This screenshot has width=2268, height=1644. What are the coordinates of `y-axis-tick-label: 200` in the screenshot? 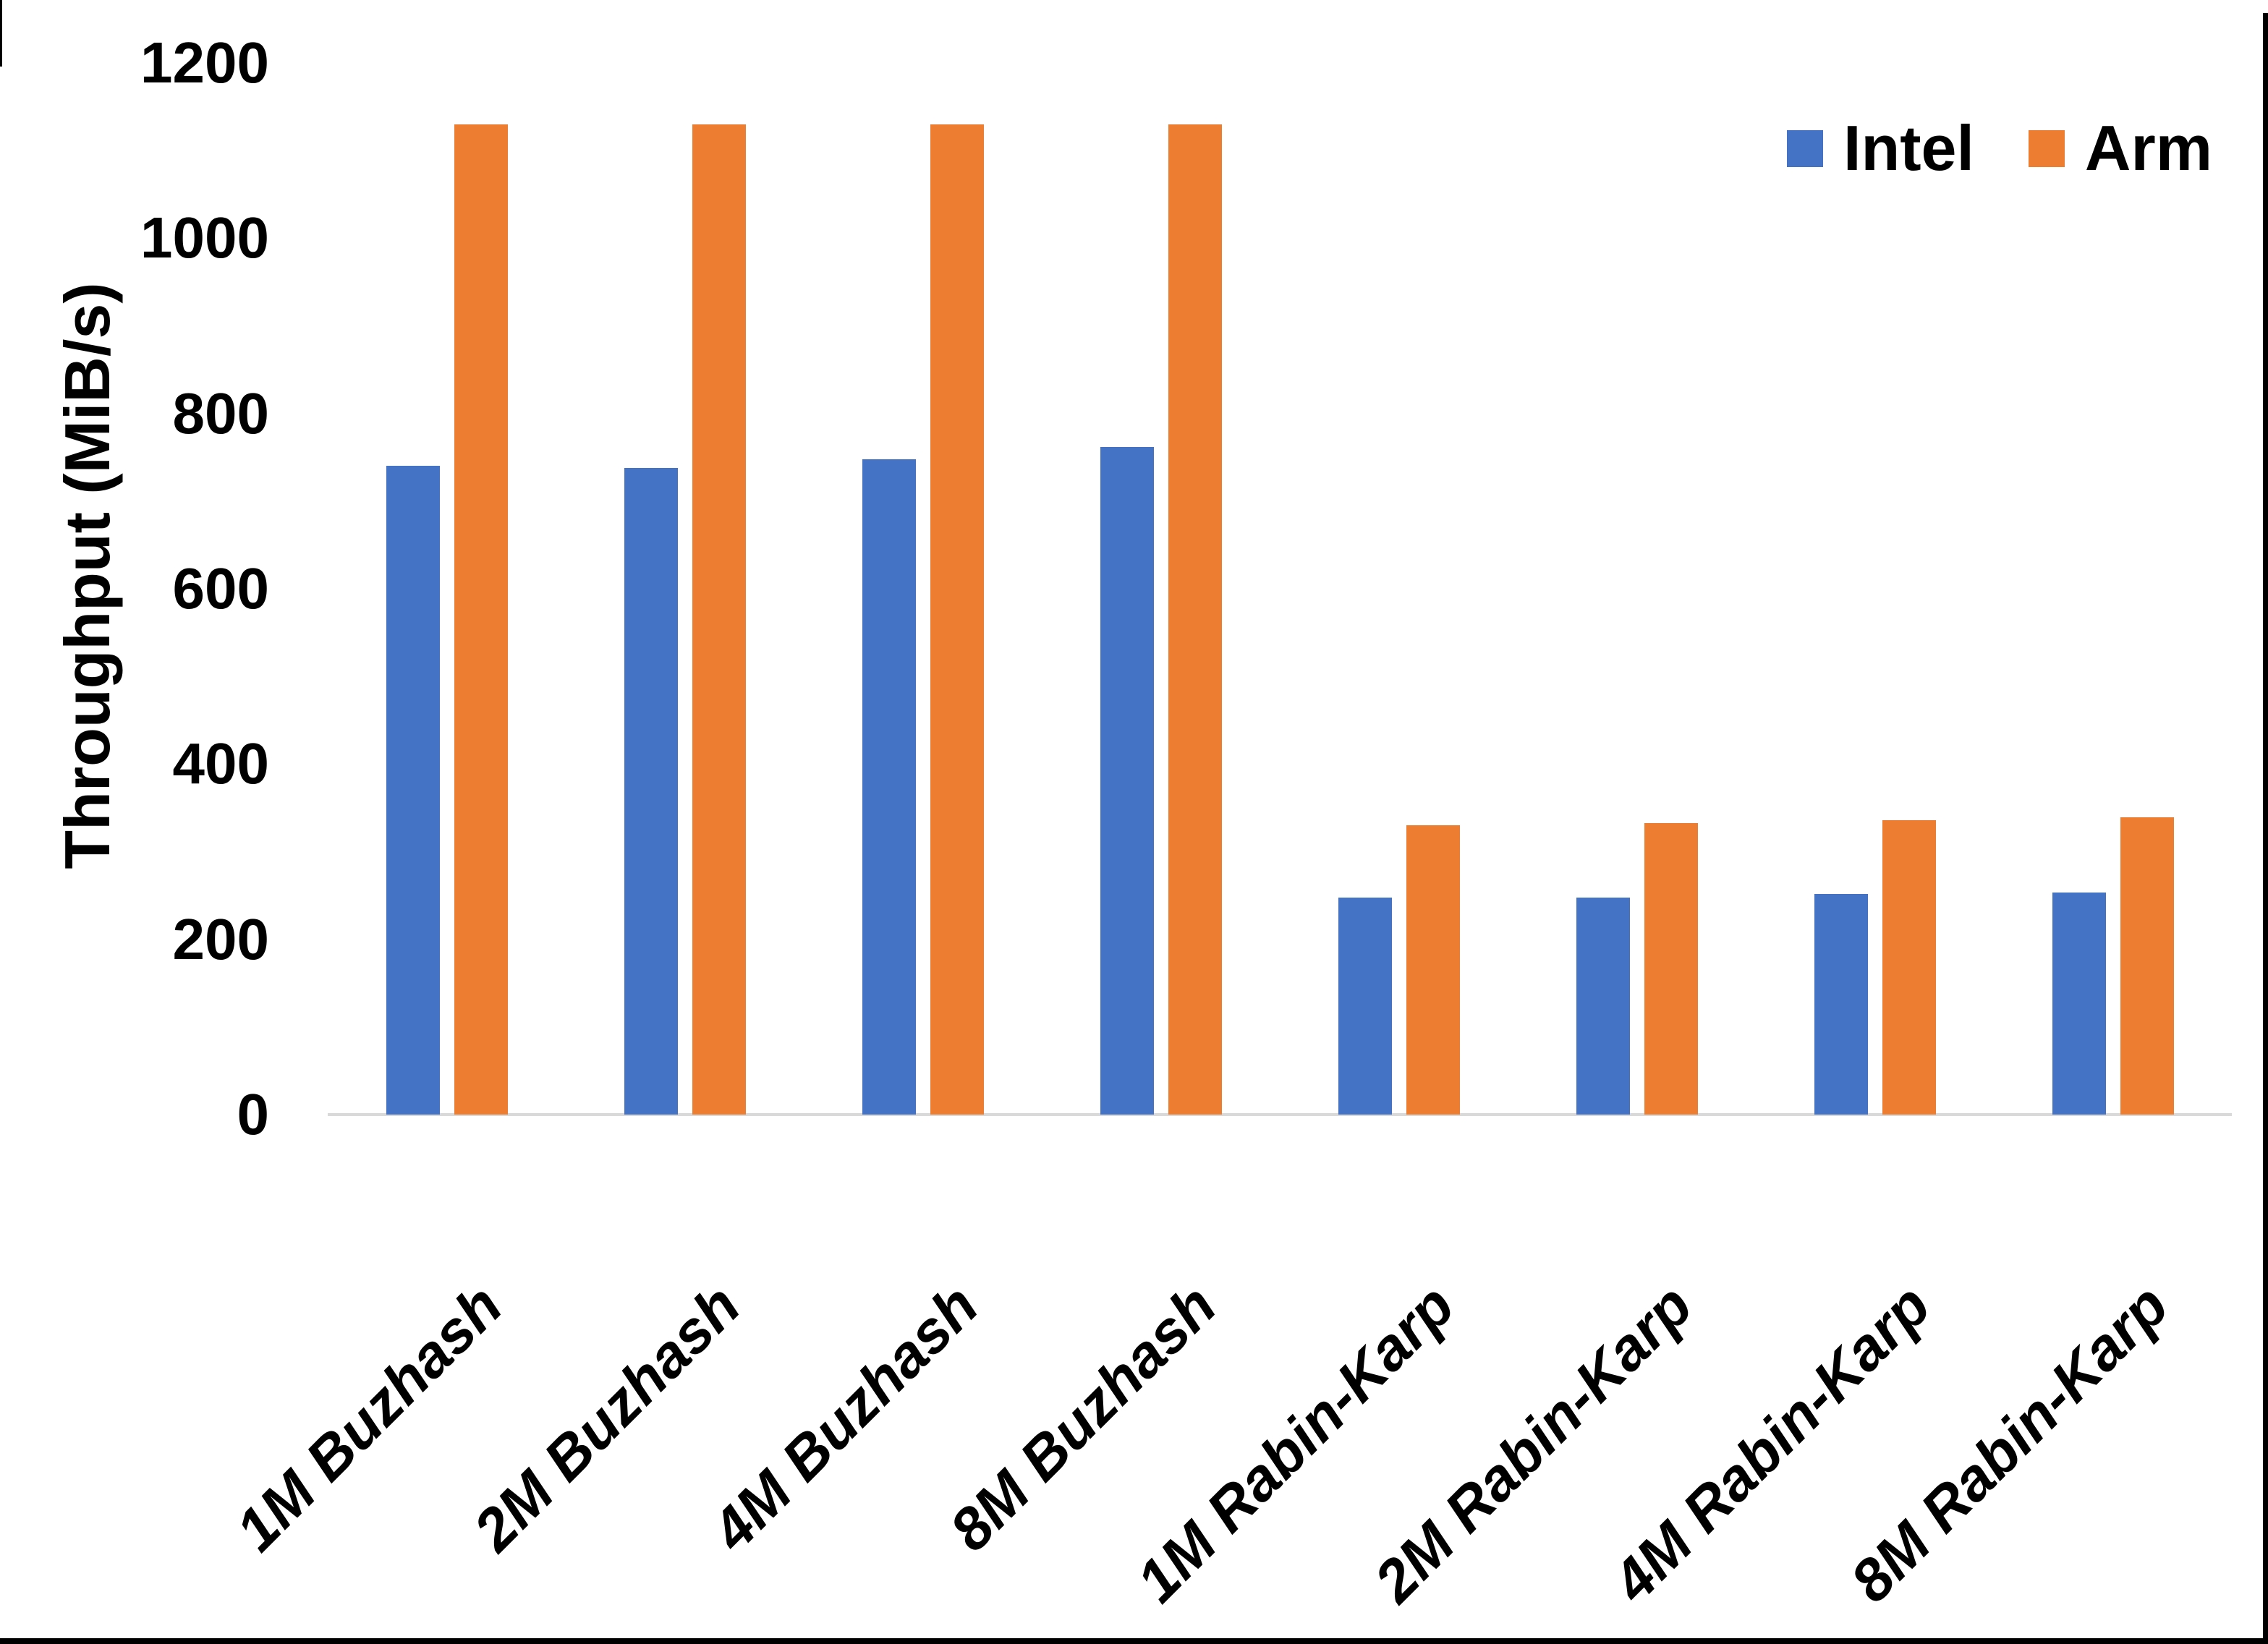 It's located at (220, 938).